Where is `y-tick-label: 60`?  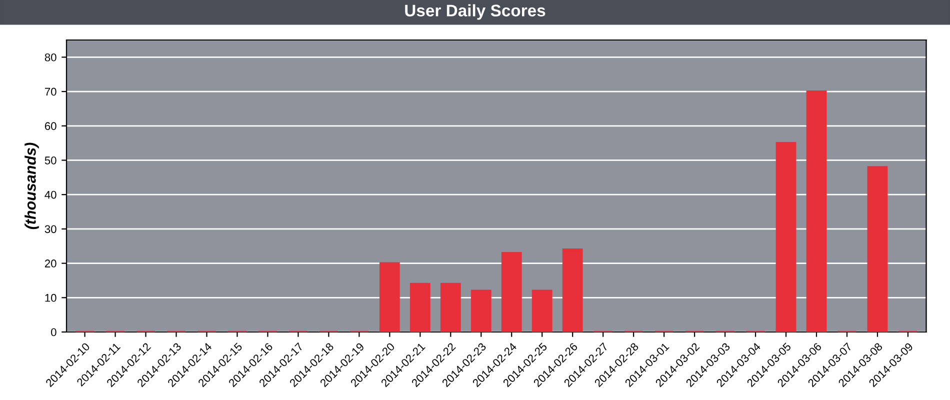
y-tick-label: 60 is located at coordinates (50, 126).